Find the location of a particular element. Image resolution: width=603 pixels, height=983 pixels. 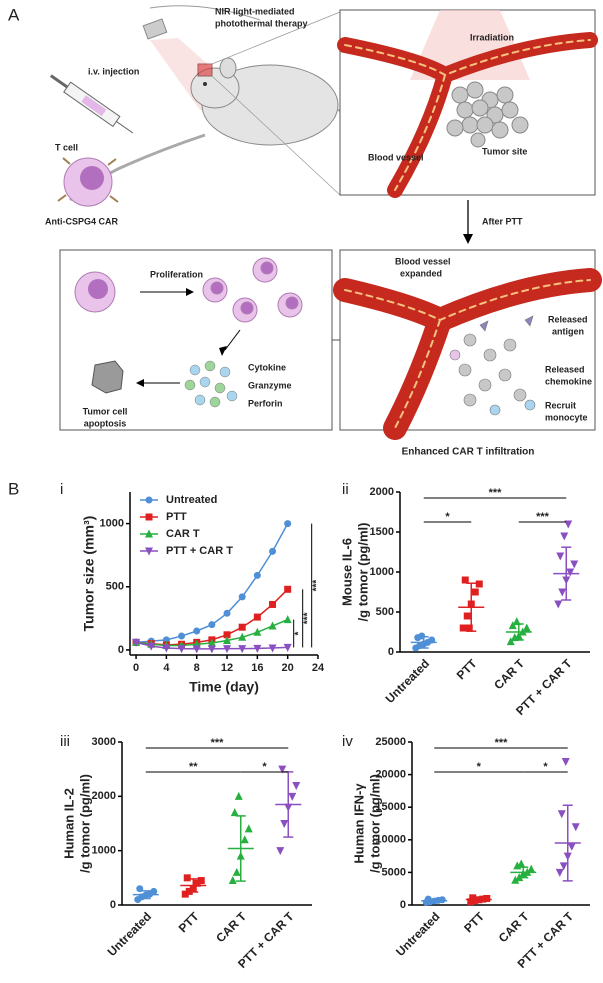

y-axis-label: Tumor size (mm³) is located at coordinates (89, 574).